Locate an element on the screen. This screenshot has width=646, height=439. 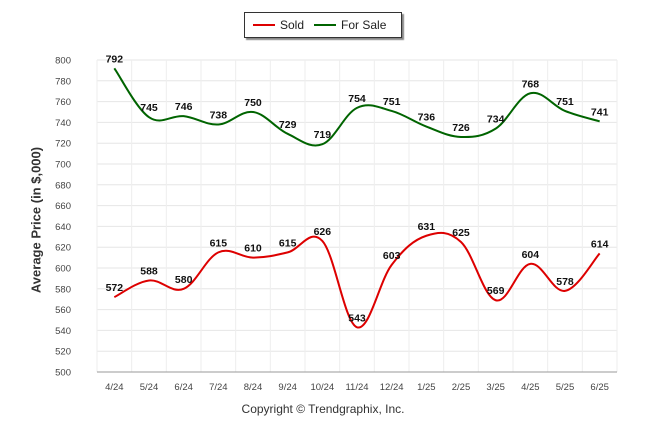
y-axis-title: Average Price (in $,000) is located at coordinates (36, 220).